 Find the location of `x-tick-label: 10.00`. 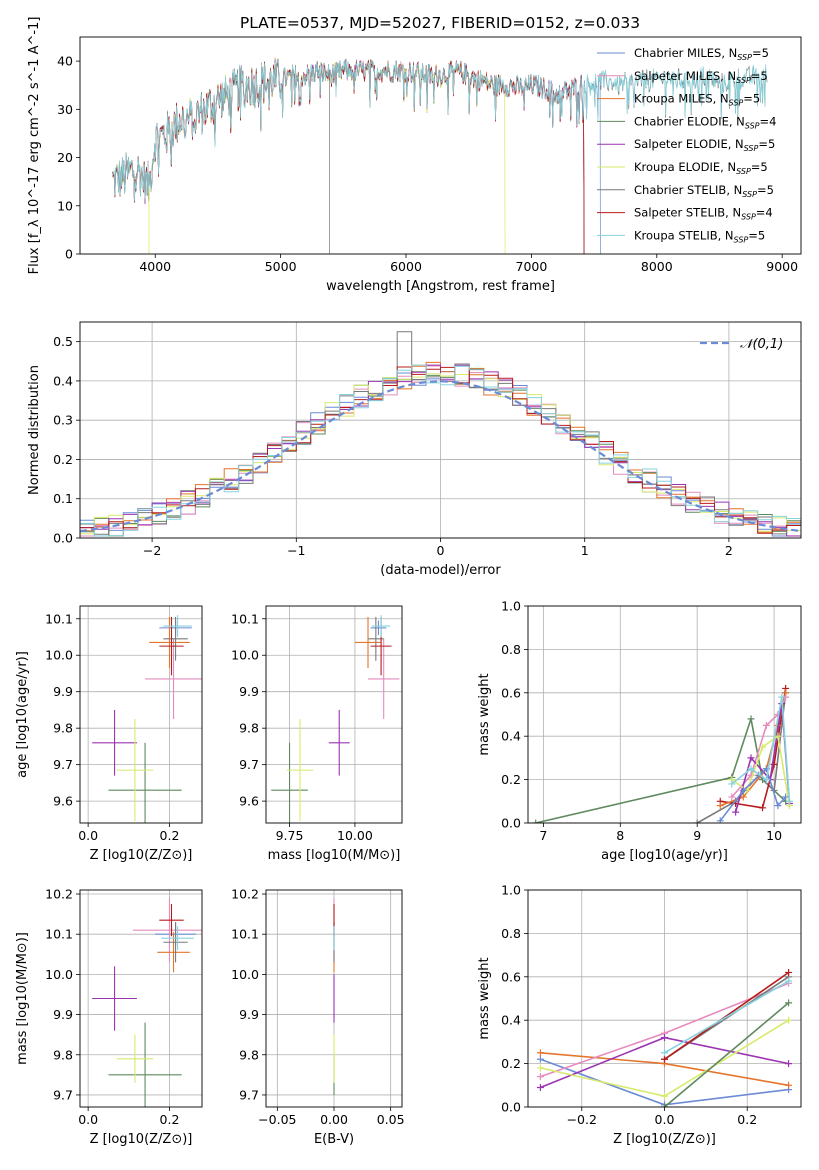

x-tick-label: 10.00 is located at coordinates (355, 835).